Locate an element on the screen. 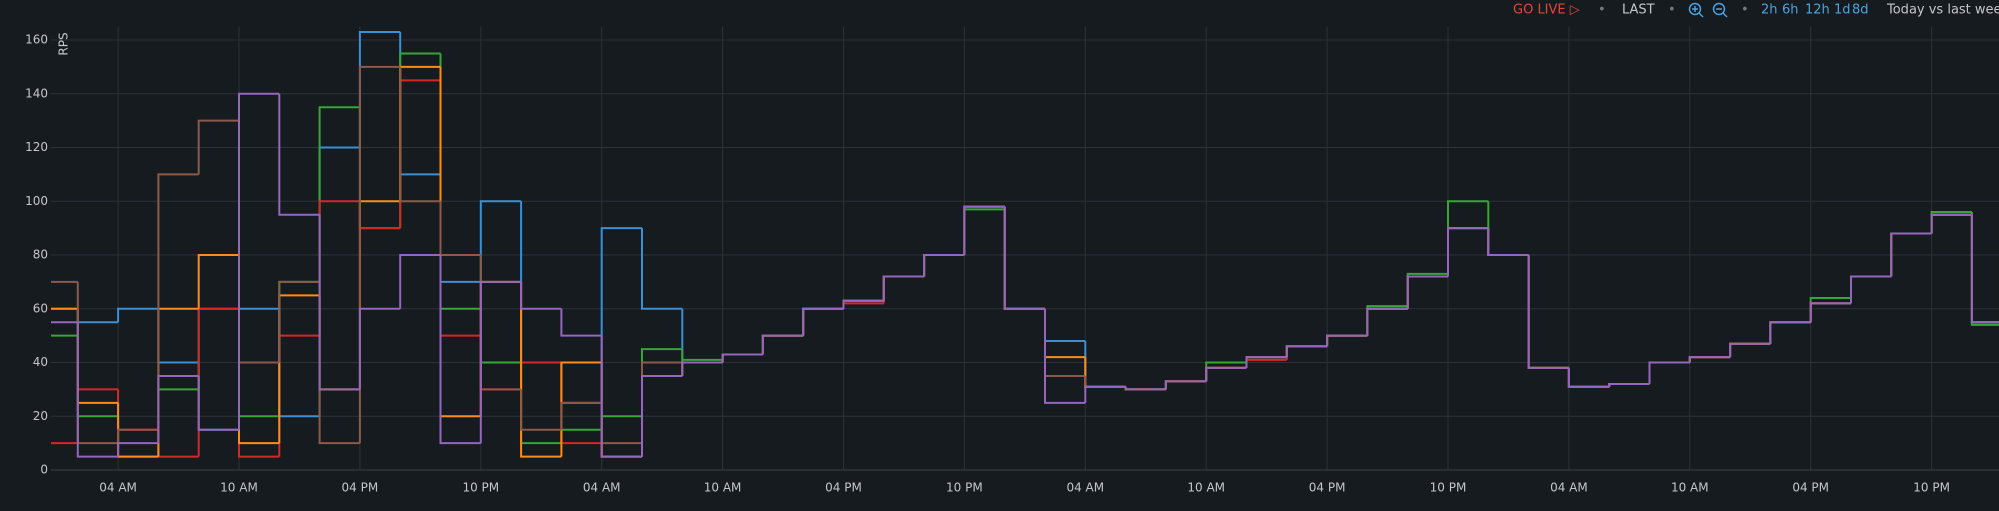  go-live-button: GO LIVE ▷ is located at coordinates (1546, 10).